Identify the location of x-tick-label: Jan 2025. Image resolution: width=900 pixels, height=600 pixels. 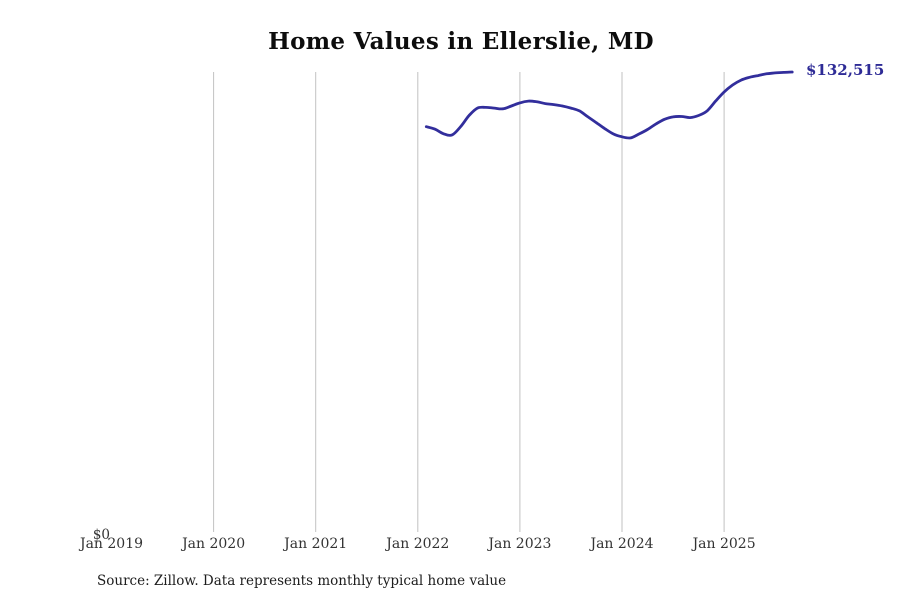
(724, 544).